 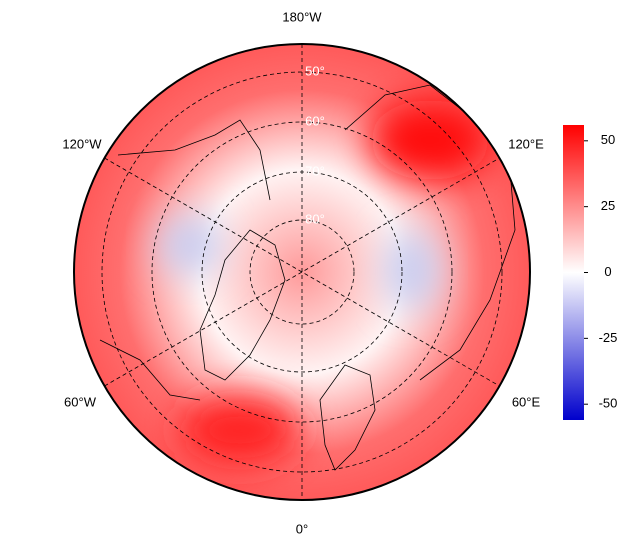 What do you see at coordinates (315, 218) in the screenshot?
I see `lat-label: 80°` at bounding box center [315, 218].